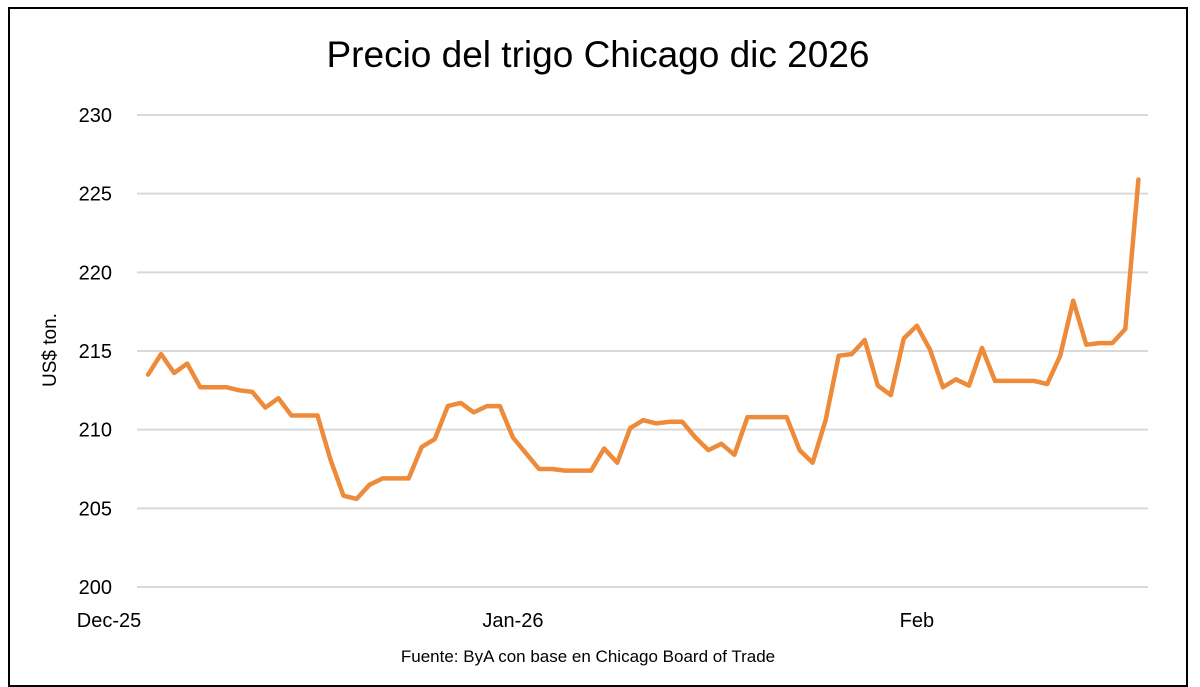  What do you see at coordinates (512, 621) in the screenshot?
I see `x-tick-label: Jan-26` at bounding box center [512, 621].